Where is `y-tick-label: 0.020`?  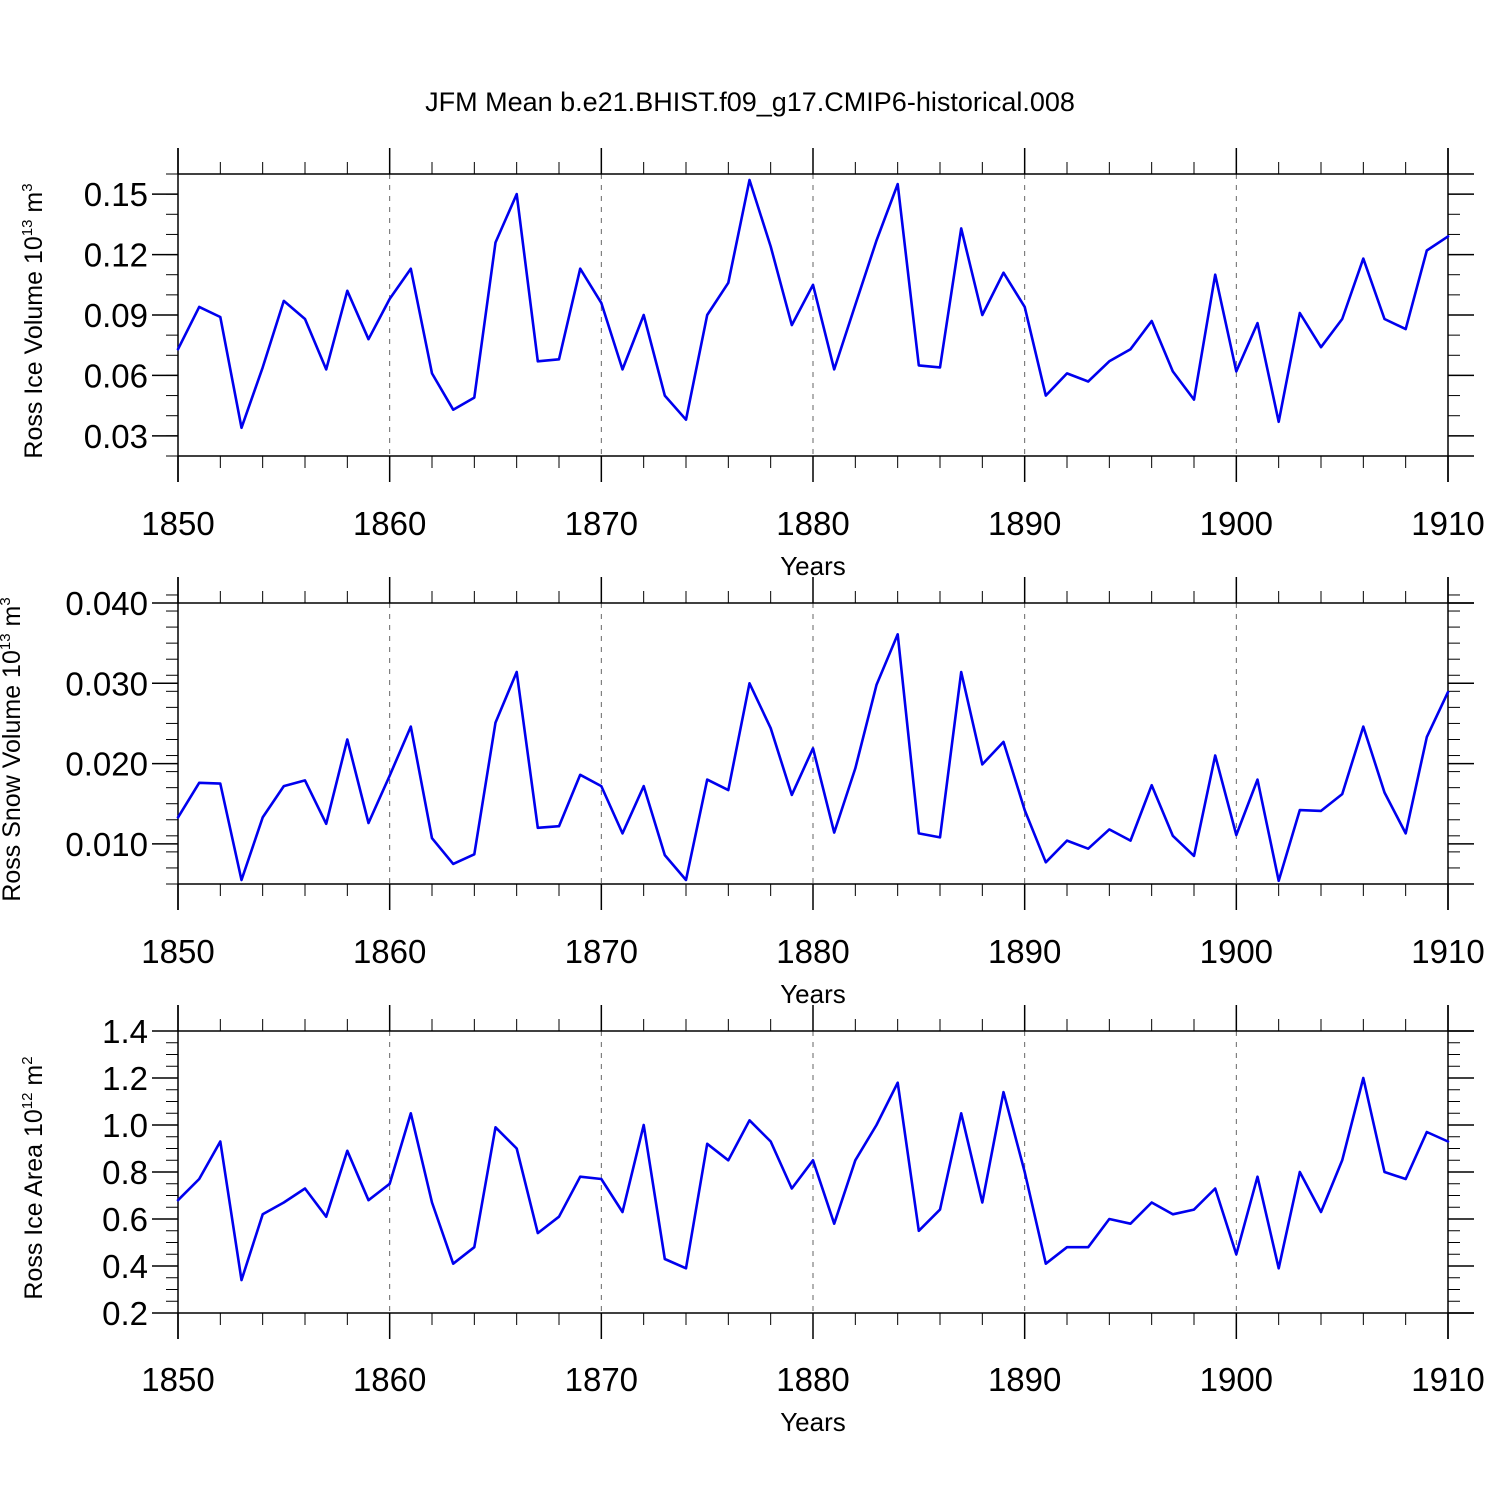
y-tick-label: 0.020 is located at coordinates (106, 764).